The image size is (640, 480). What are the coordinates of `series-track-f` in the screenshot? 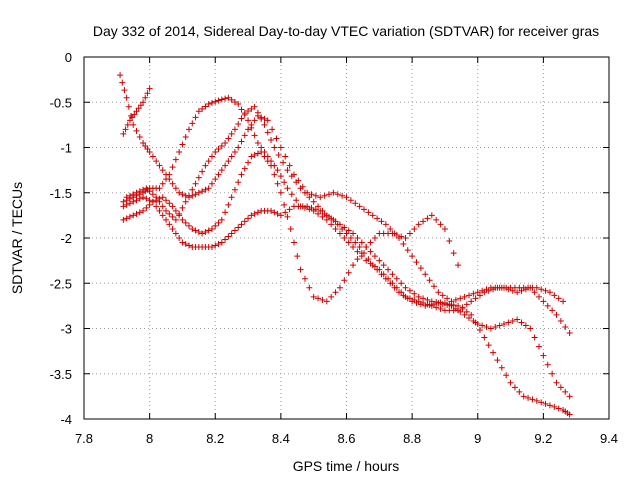 It's located at (136, 111).